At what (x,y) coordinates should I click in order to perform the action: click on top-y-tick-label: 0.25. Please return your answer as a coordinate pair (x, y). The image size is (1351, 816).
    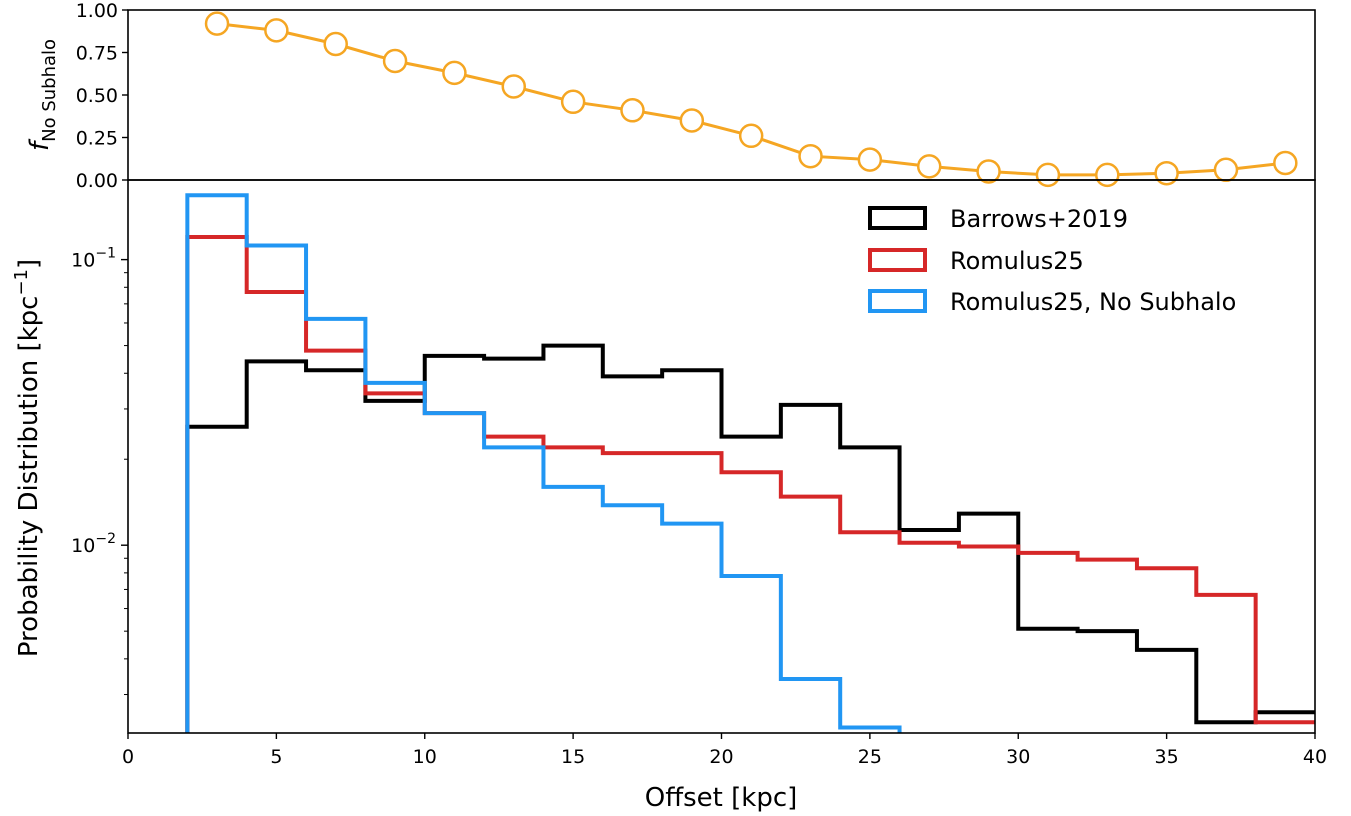
    Looking at the image, I should click on (97, 139).